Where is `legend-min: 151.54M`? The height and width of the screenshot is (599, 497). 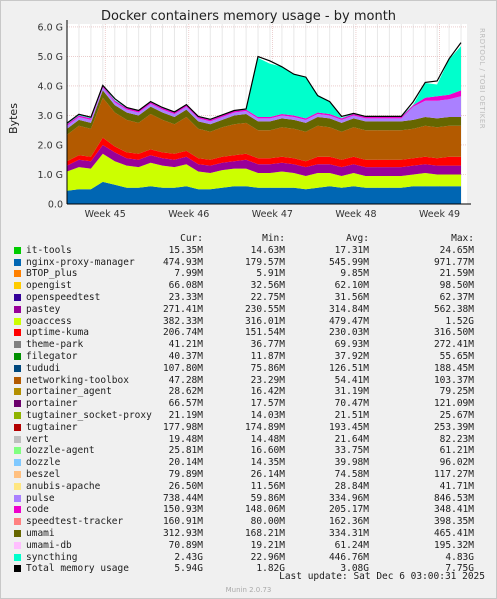 legend-min: 151.54M is located at coordinates (264, 333).